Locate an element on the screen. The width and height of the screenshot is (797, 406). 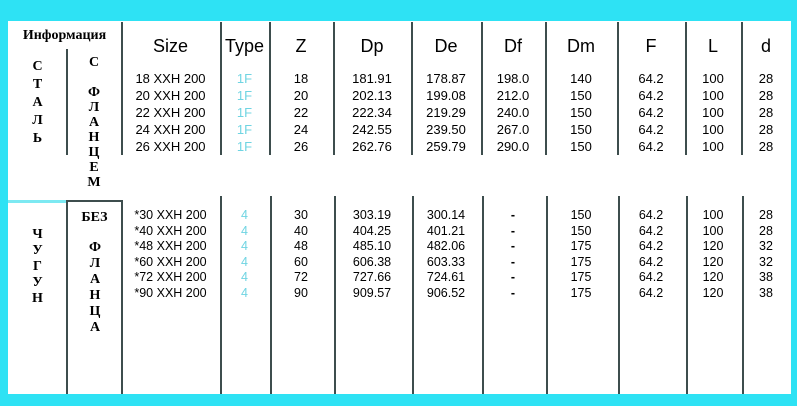
col-header-de: De is located at coordinates (446, 46).